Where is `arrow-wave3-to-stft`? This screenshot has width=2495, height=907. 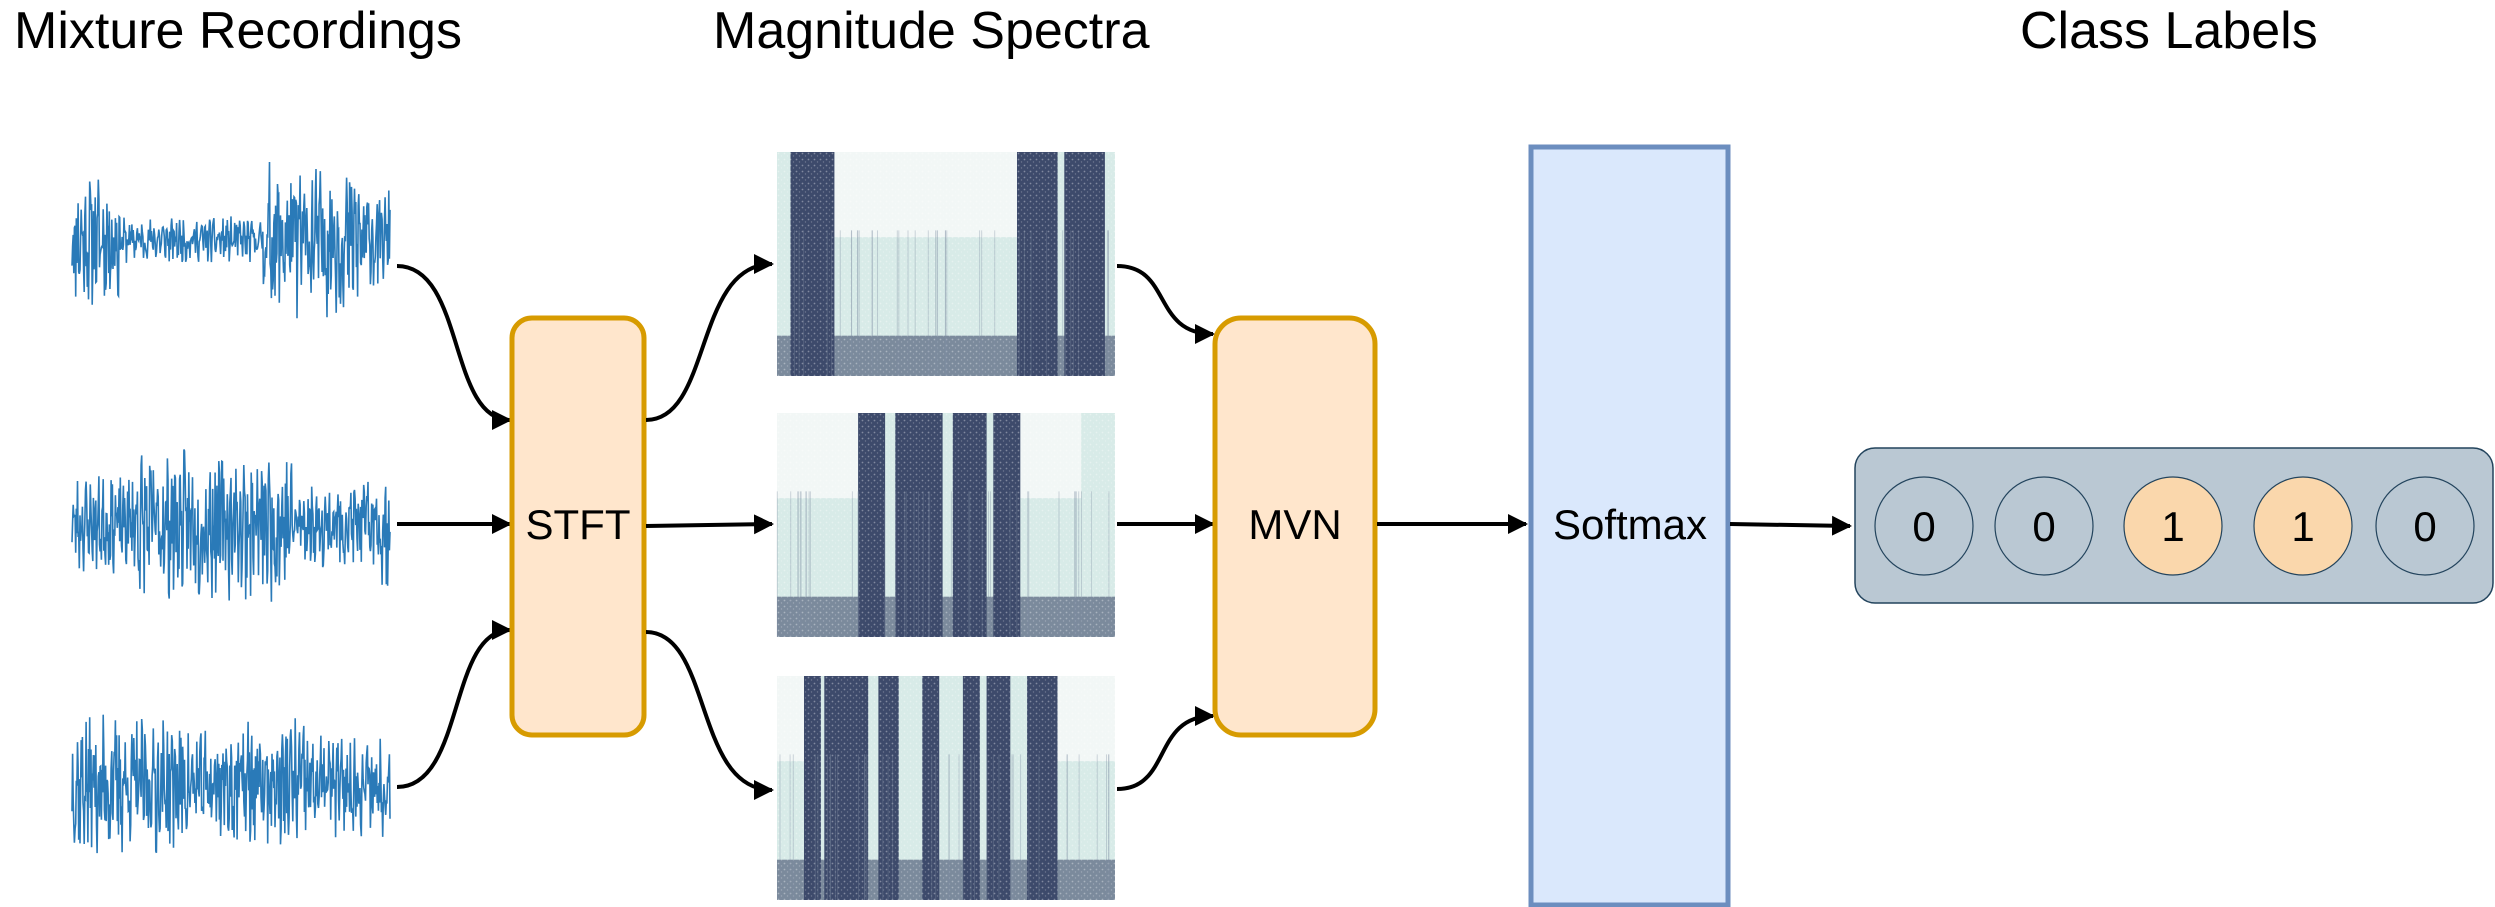 arrow-wave3-to-stft is located at coordinates (454, 704).